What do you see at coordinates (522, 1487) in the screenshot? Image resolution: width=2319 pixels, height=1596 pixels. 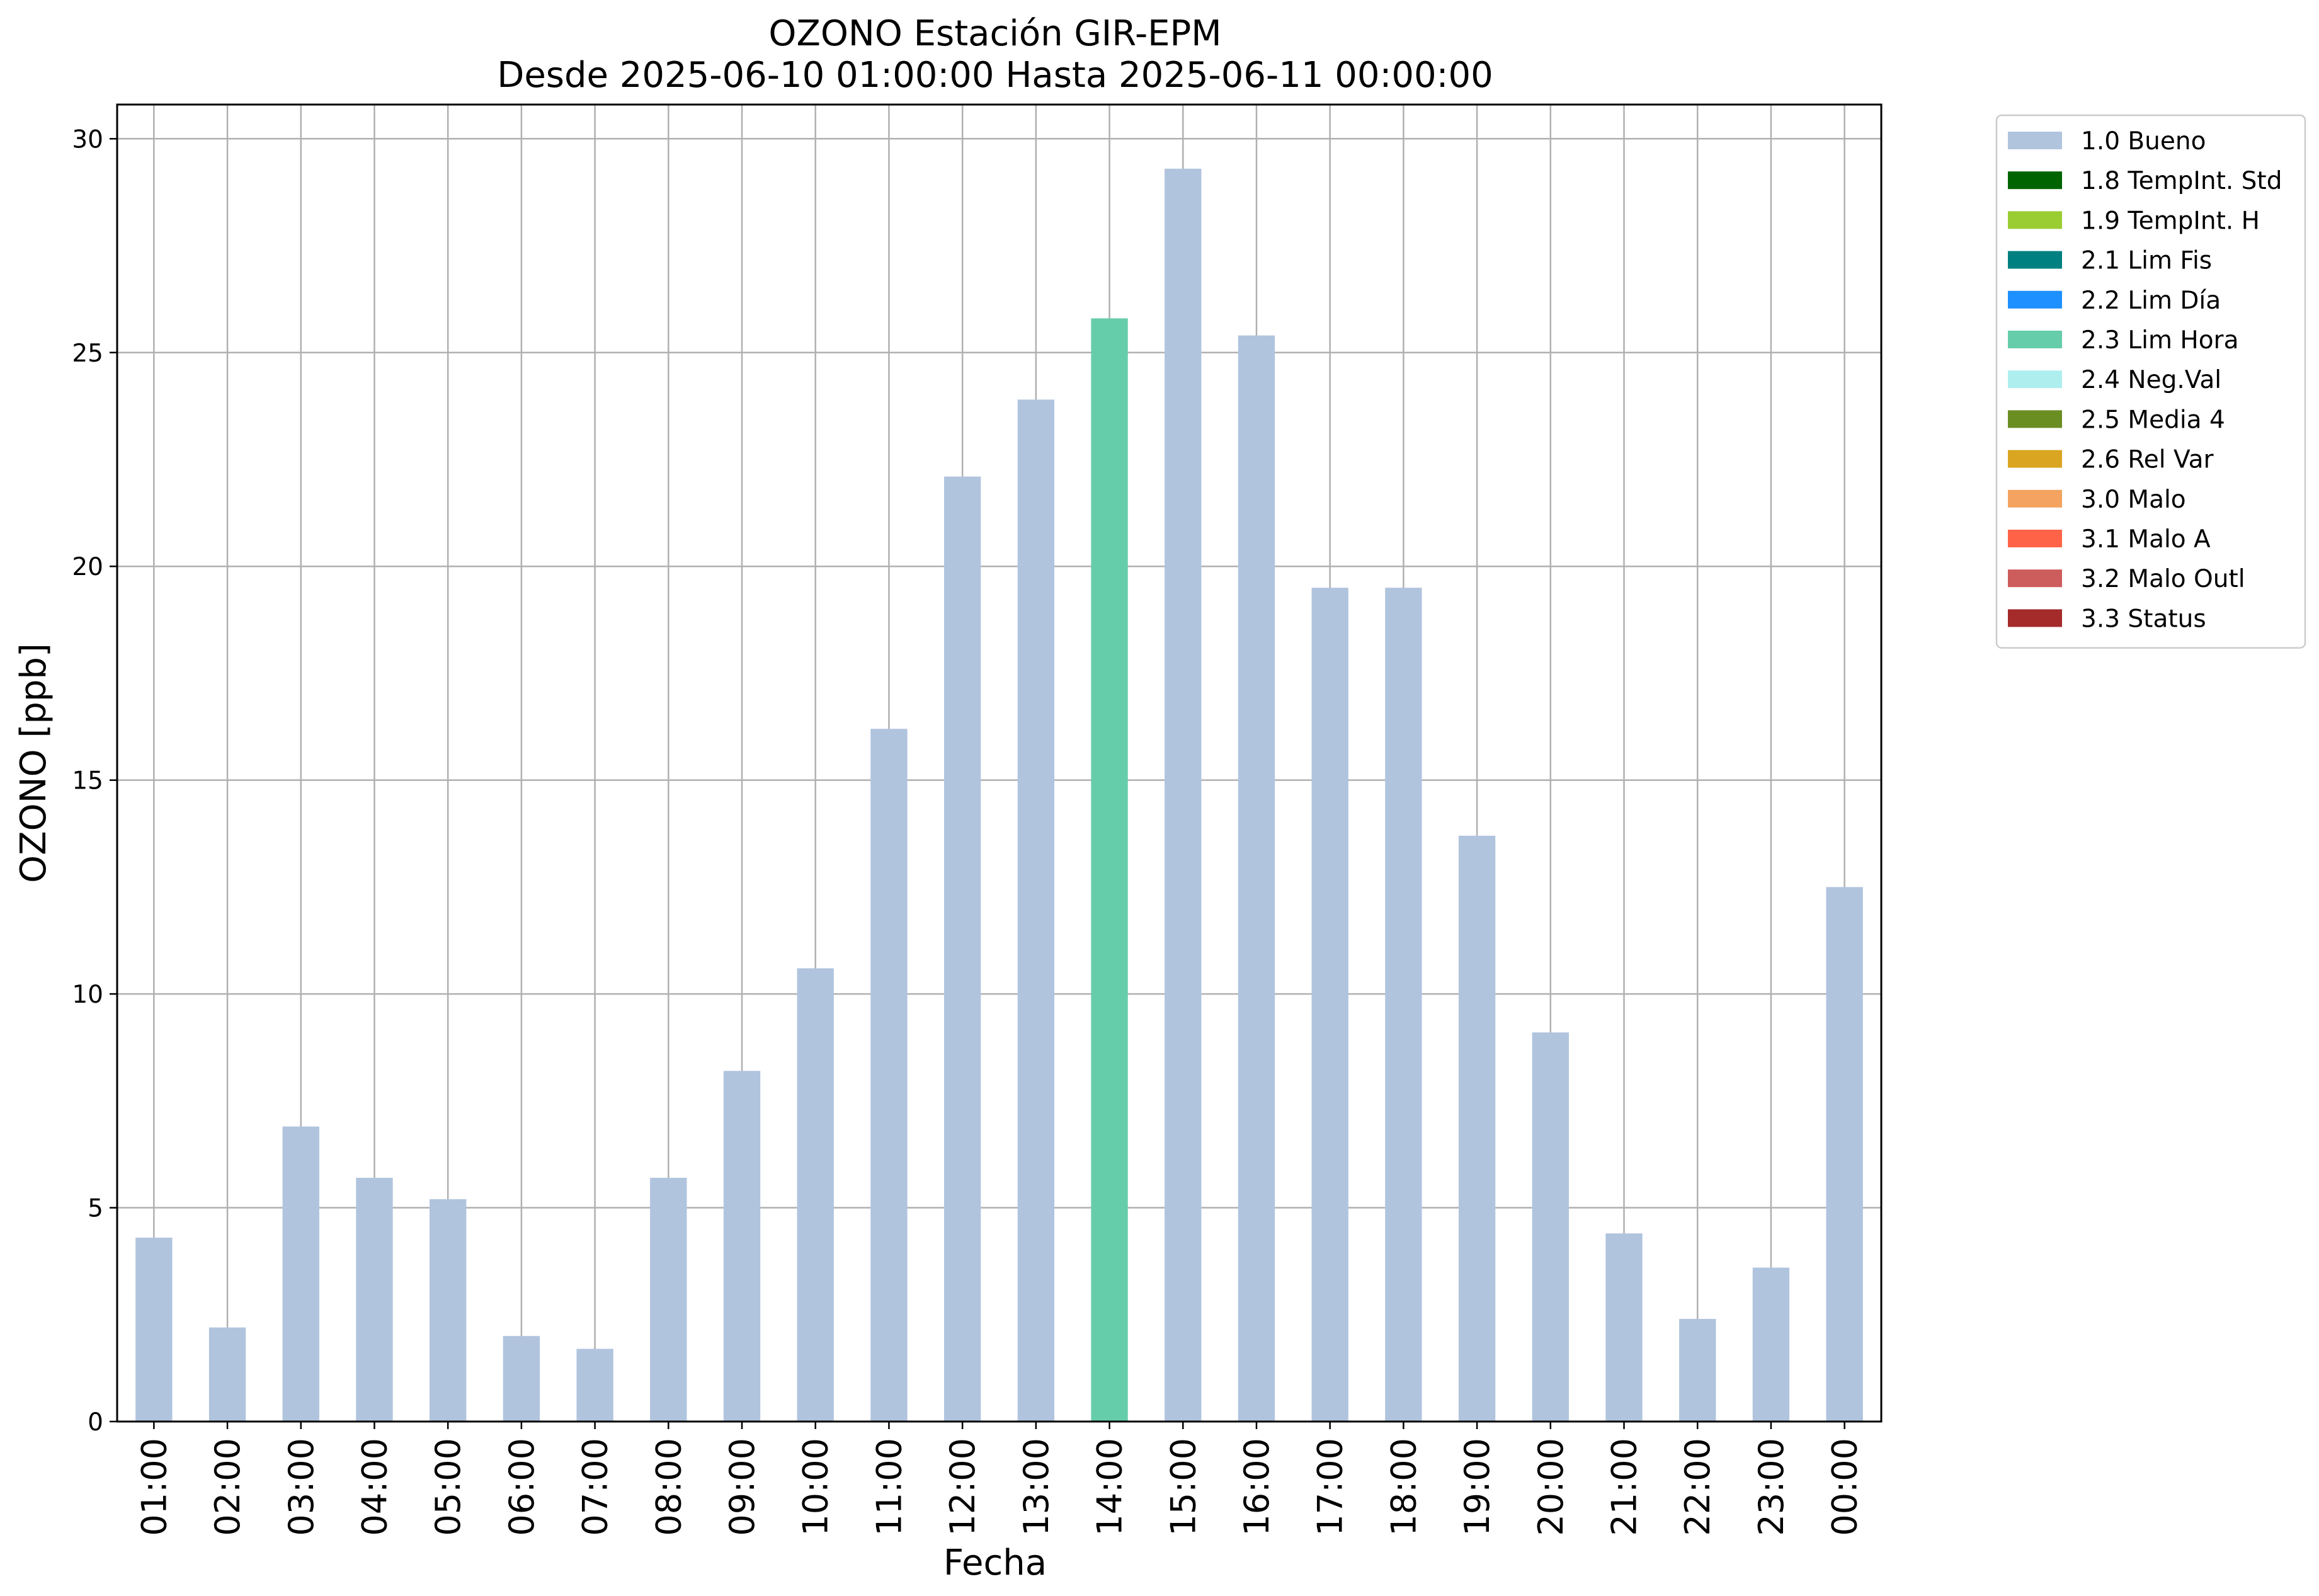 I see `x-tick-label: 06:00` at bounding box center [522, 1487].